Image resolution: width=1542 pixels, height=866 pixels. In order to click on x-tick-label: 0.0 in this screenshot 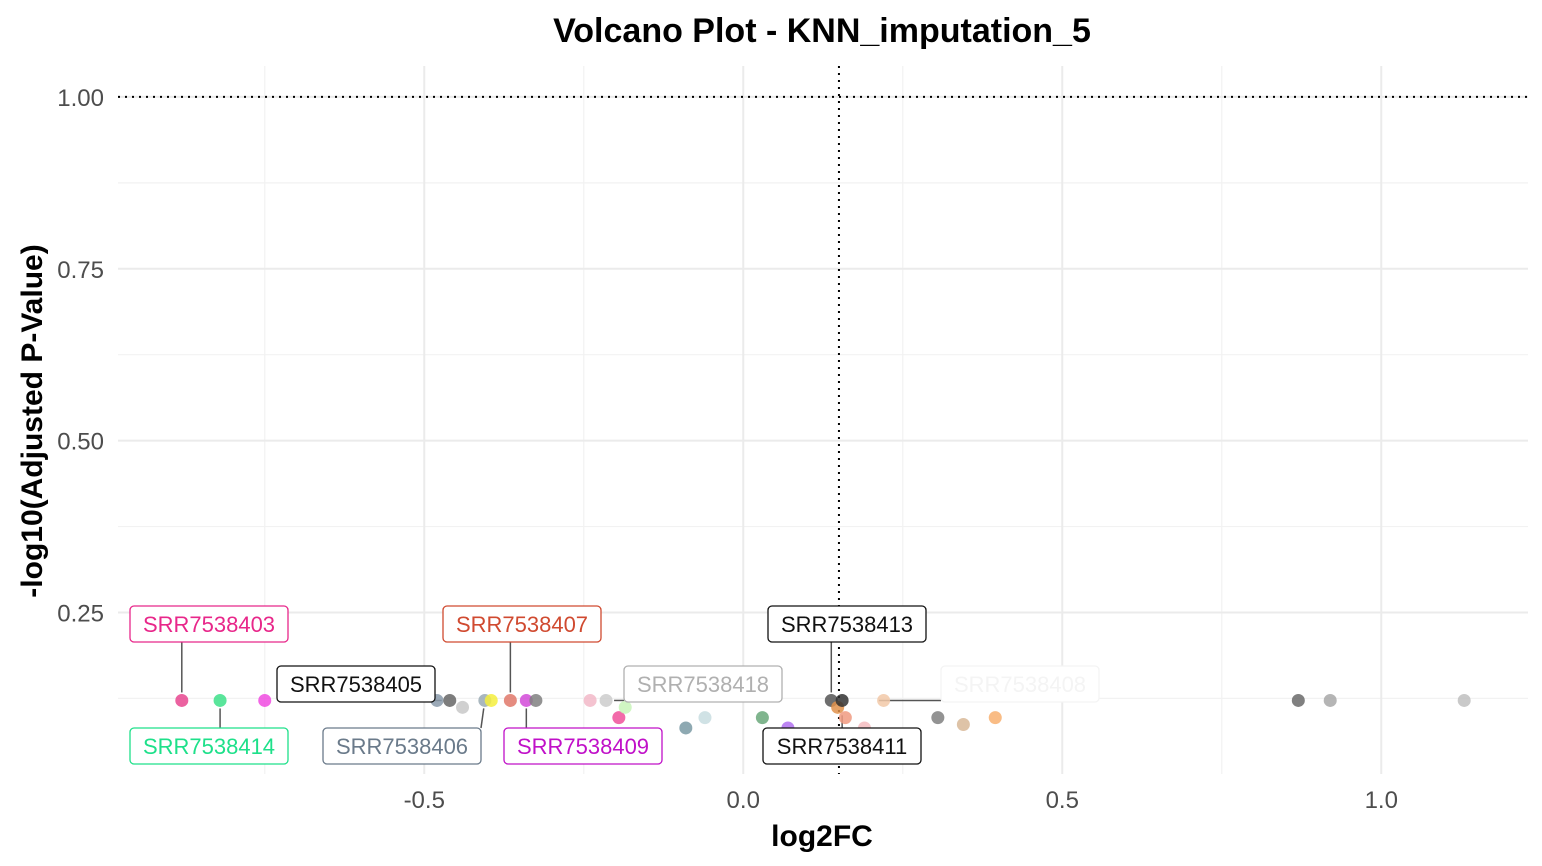, I will do `click(743, 800)`.